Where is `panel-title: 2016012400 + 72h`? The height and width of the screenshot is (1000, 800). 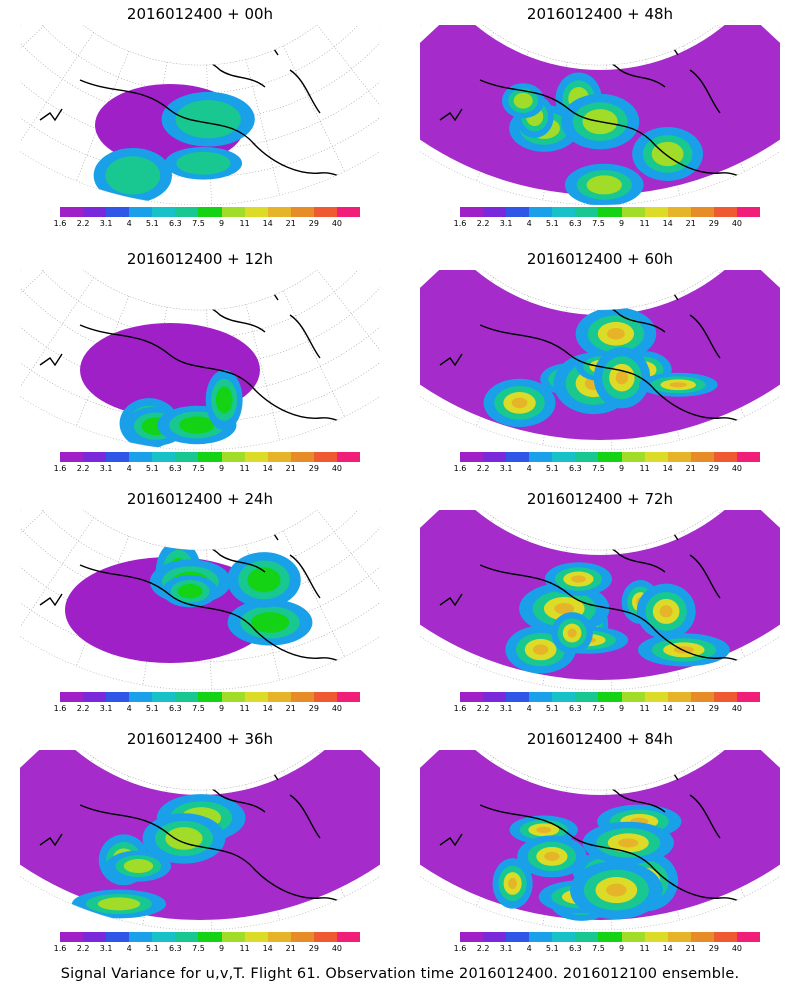 panel-title: 2016012400 + 72h is located at coordinates (600, 499).